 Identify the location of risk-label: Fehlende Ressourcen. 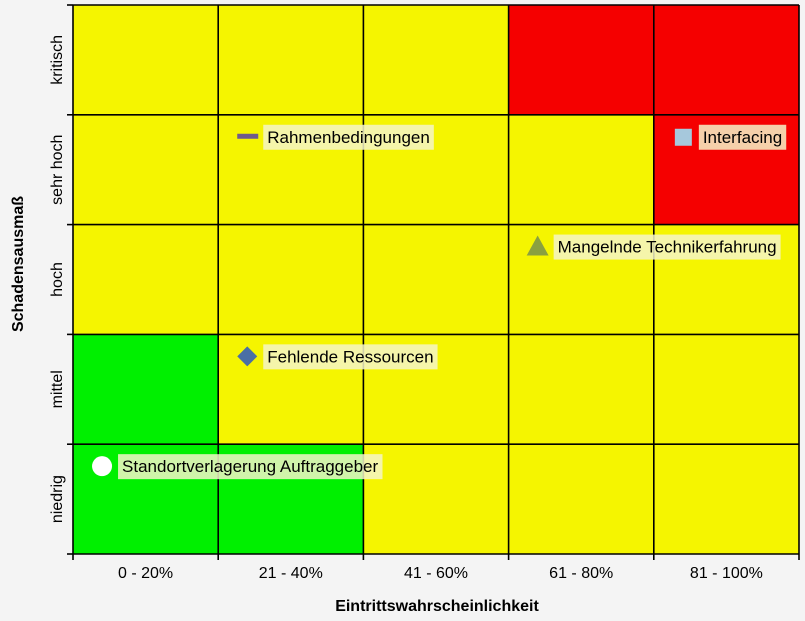
(350, 356).